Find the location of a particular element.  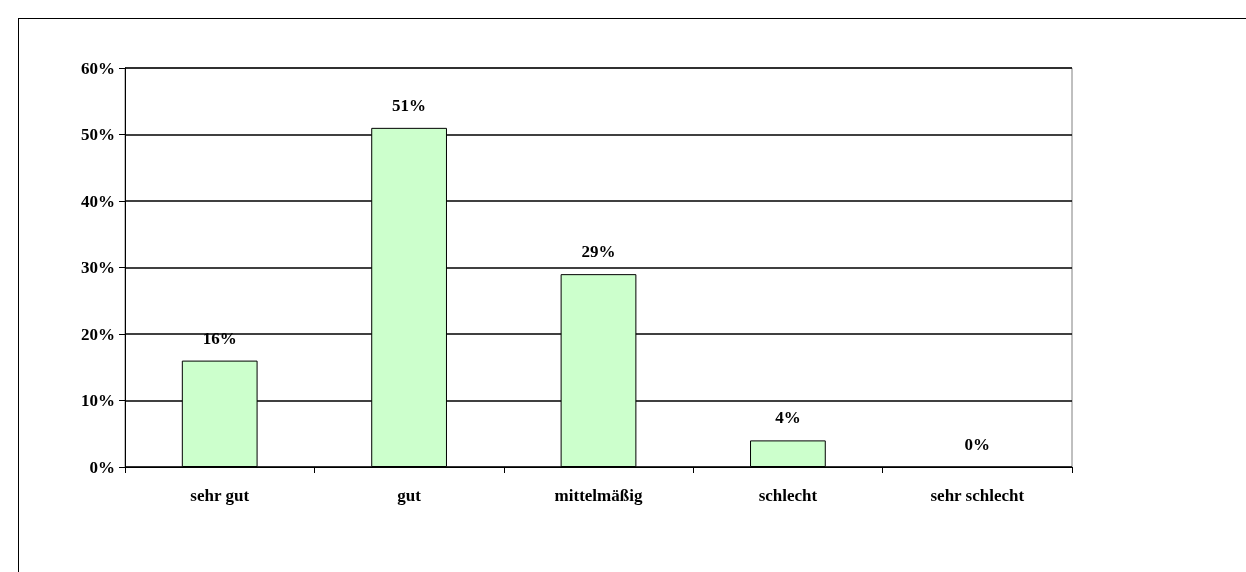

y-tick-label: 60% is located at coordinates (98, 68).